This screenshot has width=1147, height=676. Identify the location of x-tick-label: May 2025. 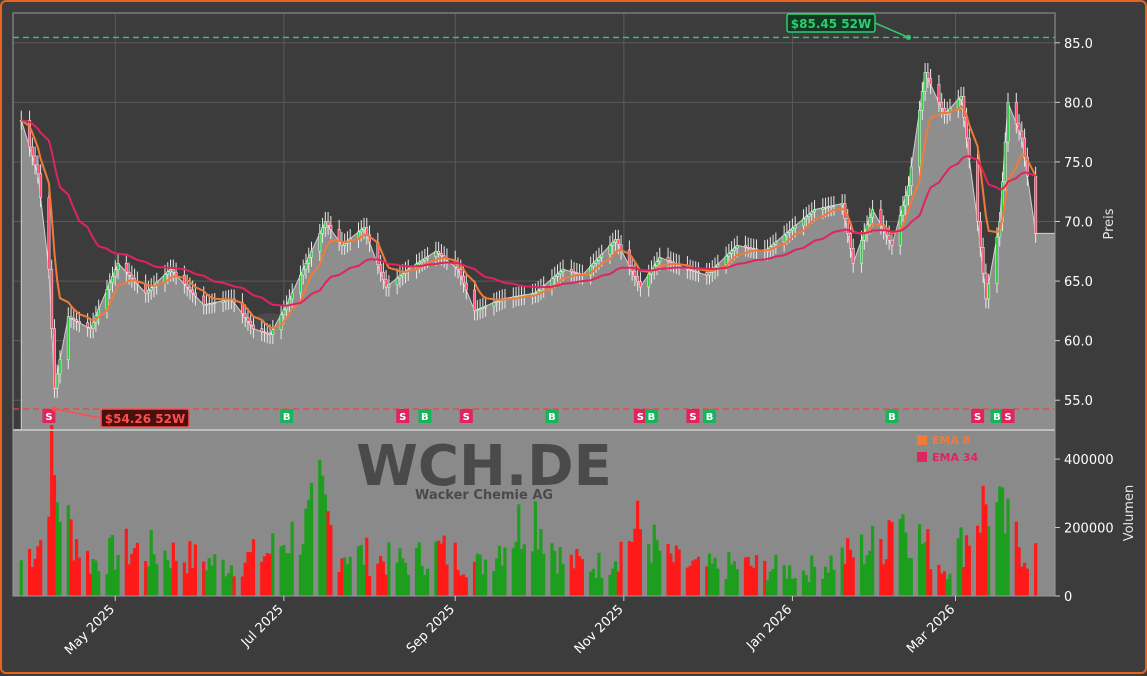
(90, 630).